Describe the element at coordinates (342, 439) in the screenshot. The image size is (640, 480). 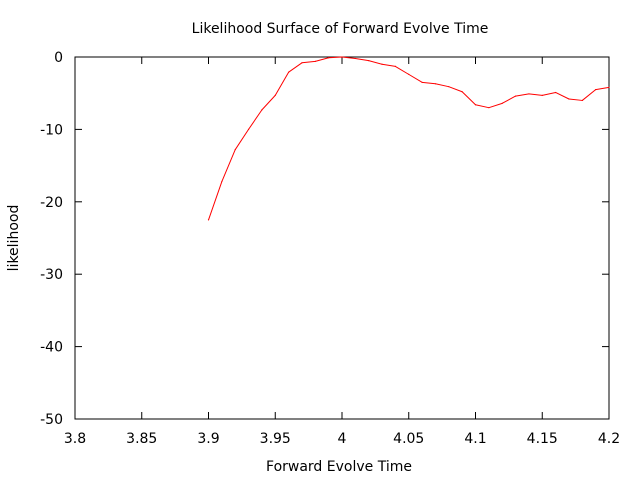
I see `x-tick-label: 4` at that location.